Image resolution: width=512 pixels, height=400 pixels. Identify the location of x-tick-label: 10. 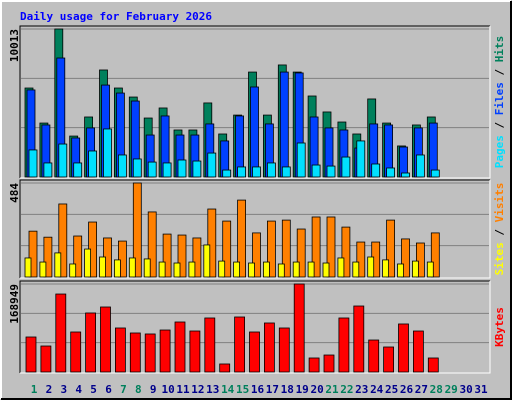
(167, 389).